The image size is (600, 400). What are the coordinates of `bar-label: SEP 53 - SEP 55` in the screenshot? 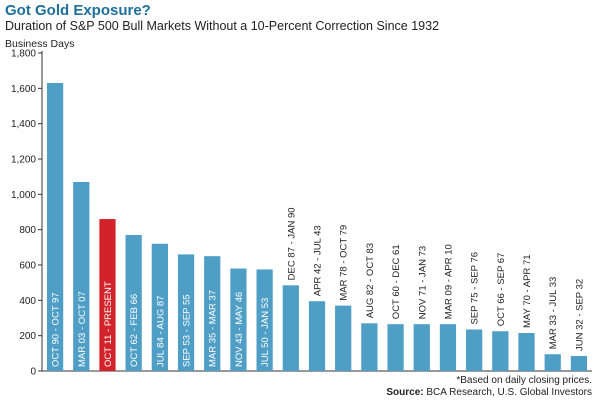 It's located at (187, 330).